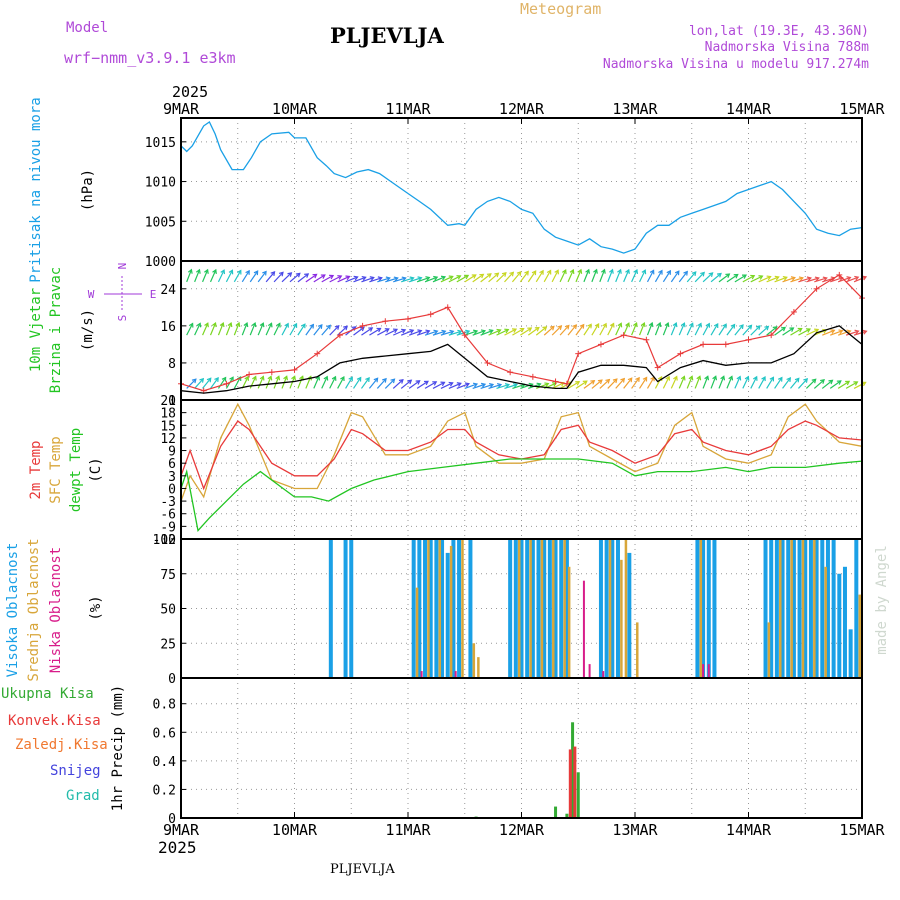  I want to click on precip-tick-label: 0.6, so click(164, 733).